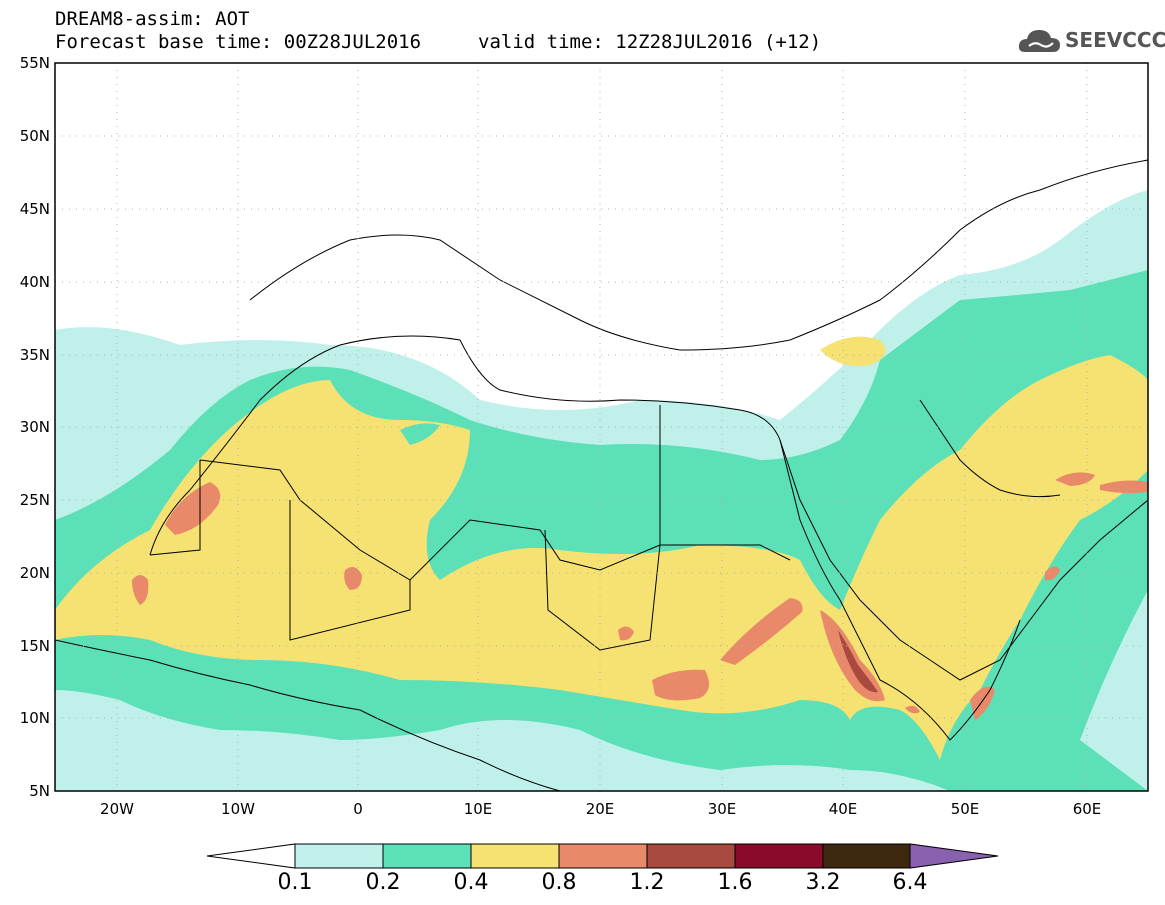 Image resolution: width=1165 pixels, height=905 pixels. What do you see at coordinates (117, 809) in the screenshot?
I see `lon-label-20w: 20W` at bounding box center [117, 809].